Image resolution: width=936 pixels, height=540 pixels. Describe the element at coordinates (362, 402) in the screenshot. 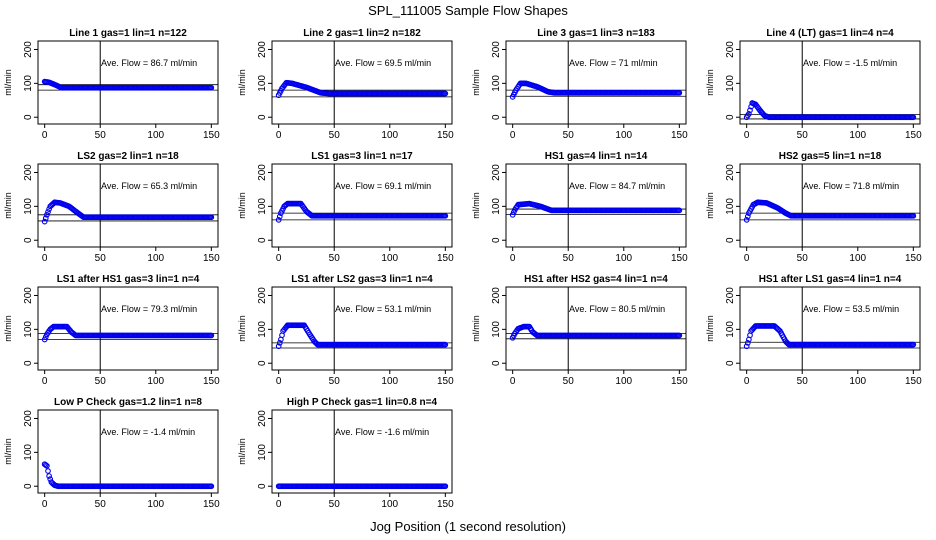

I see `panel-title: High P Check gas=1 lin=0.8 n=4` at that location.